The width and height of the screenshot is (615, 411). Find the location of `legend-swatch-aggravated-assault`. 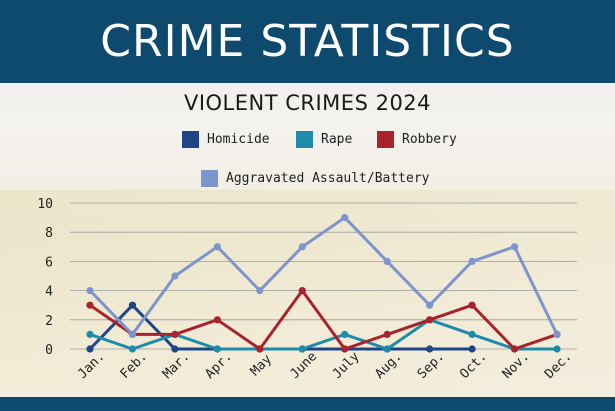

legend-swatch-aggravated-assault is located at coordinates (209, 178).